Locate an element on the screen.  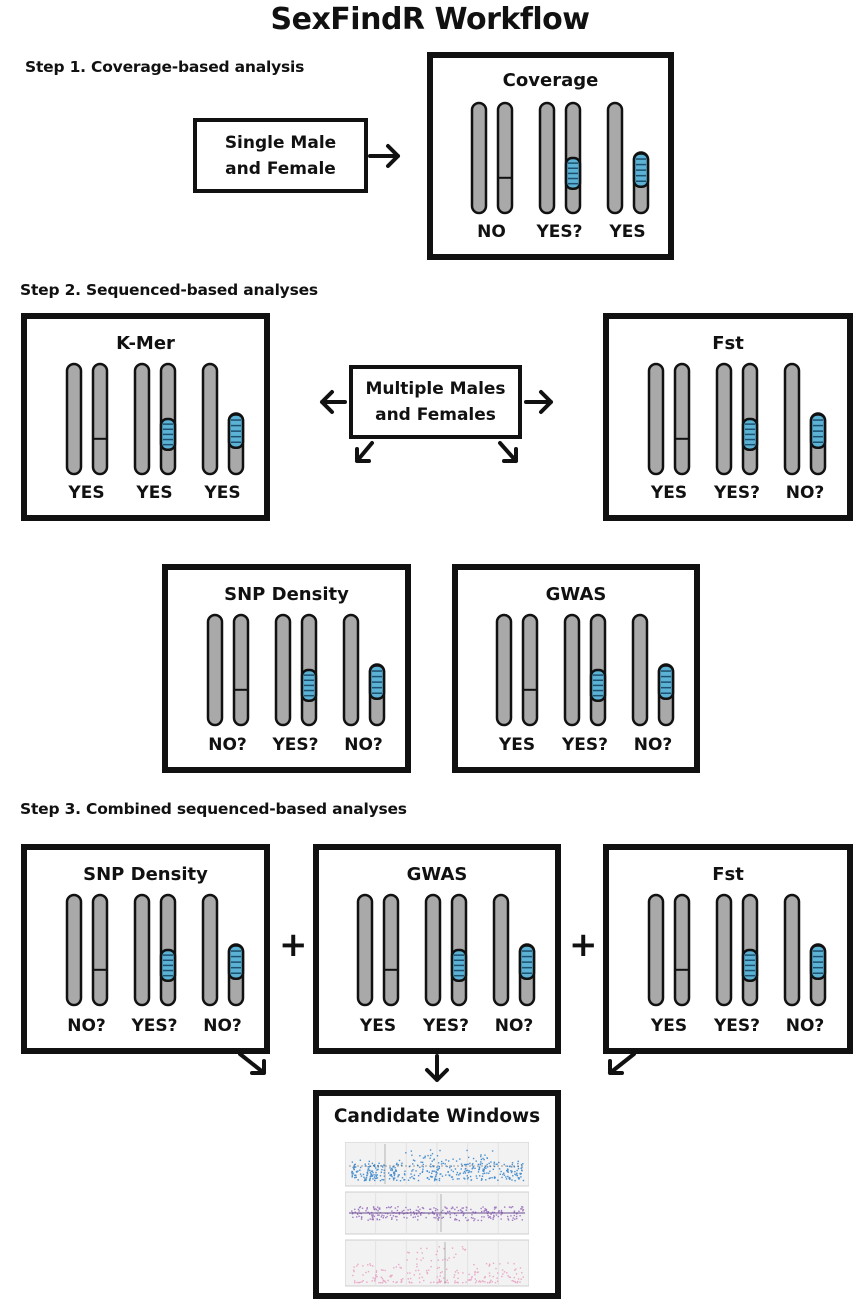
arrow-down-right-icon is located at coordinates (252, 1063).